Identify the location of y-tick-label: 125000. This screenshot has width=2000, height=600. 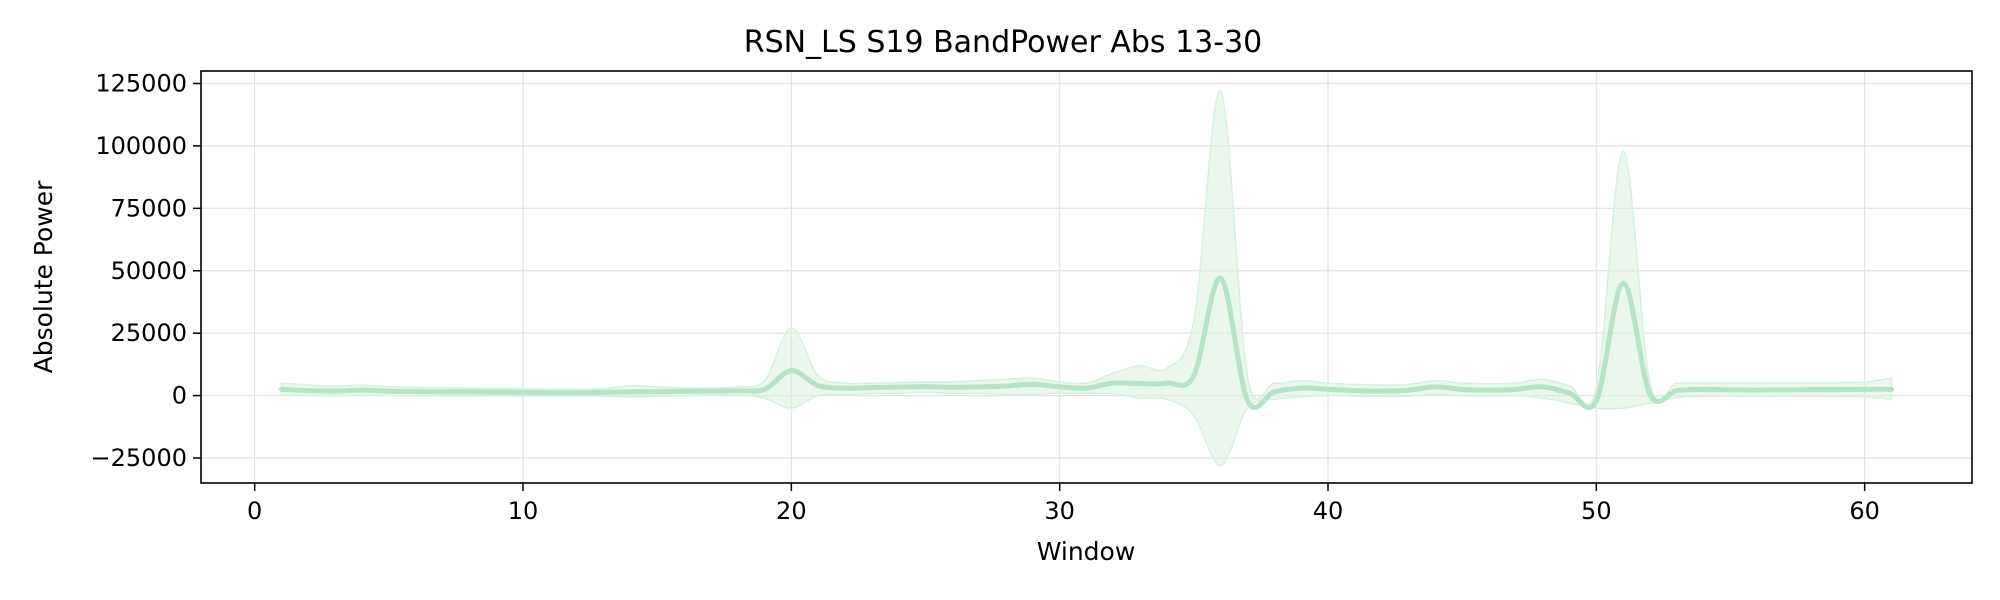
(141, 83).